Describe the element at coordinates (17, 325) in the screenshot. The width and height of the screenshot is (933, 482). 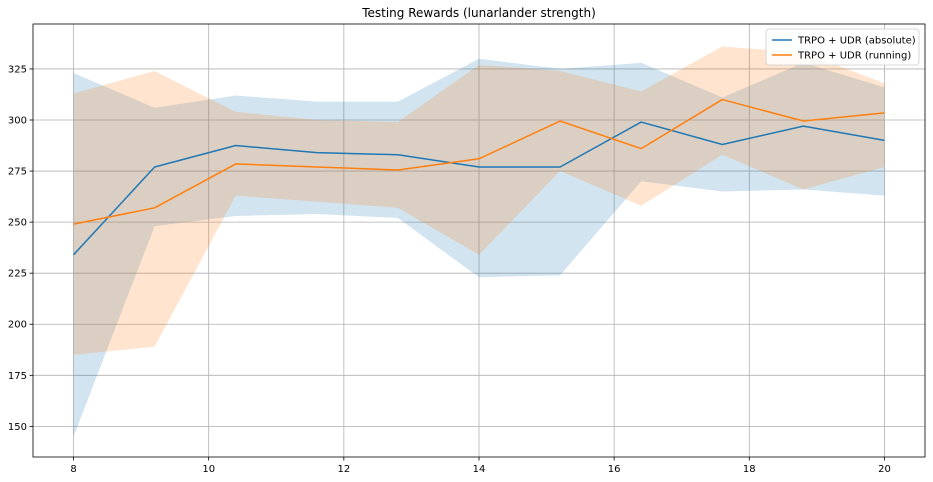
I see `y-tick-label: 200` at that location.